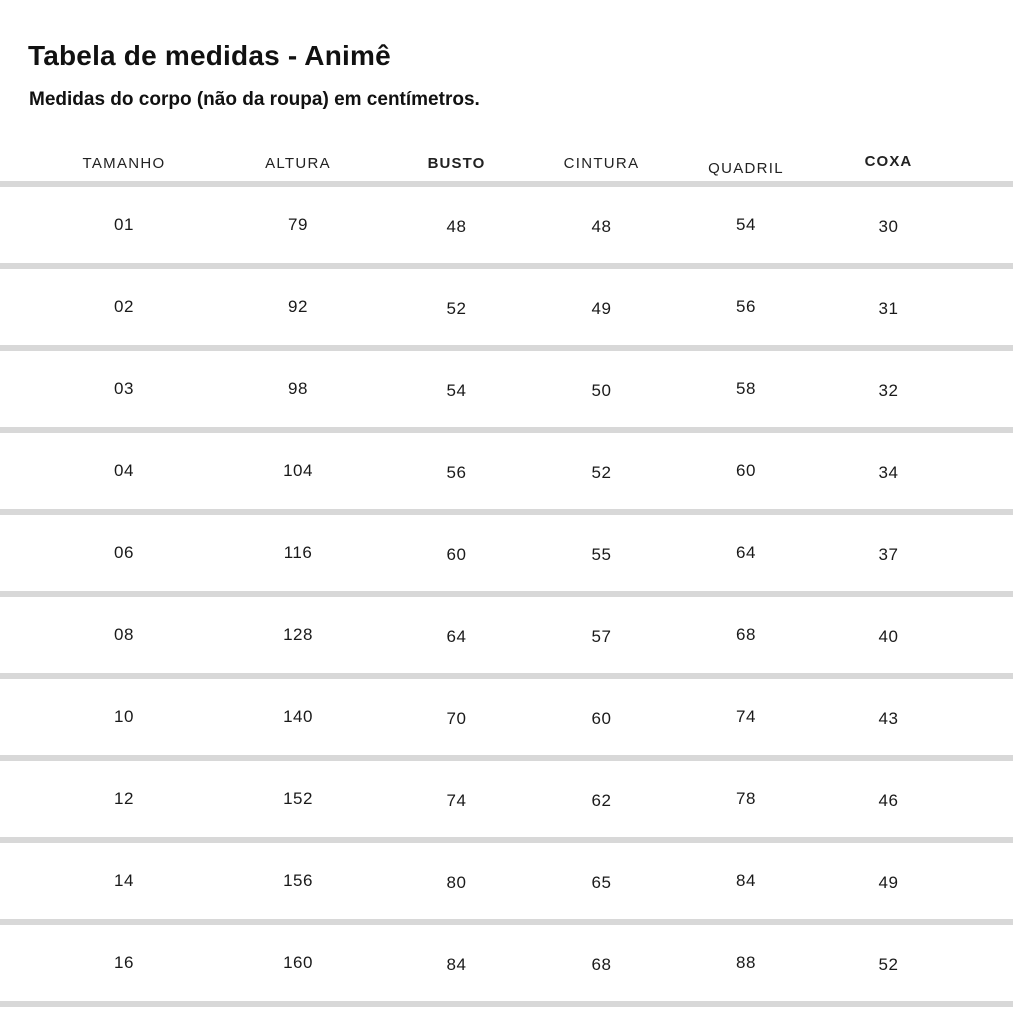 The width and height of the screenshot is (1013, 1013). I want to click on cell-cintura: 68, so click(601, 965).